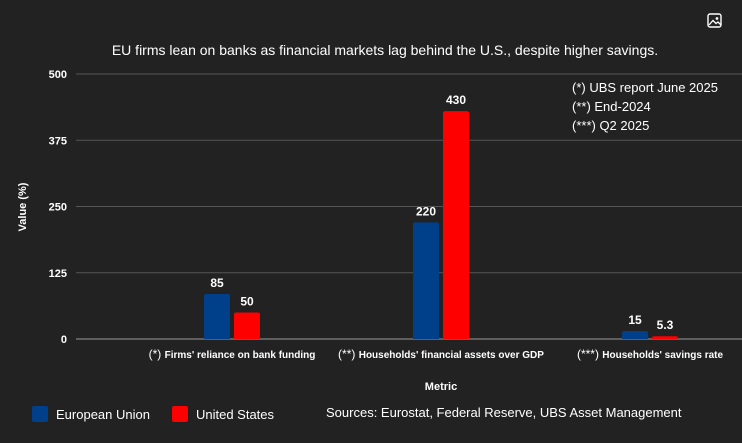 Image resolution: width=742 pixels, height=443 pixels. Describe the element at coordinates (665, 325) in the screenshot. I see `bar-value-label: 5.3` at that location.